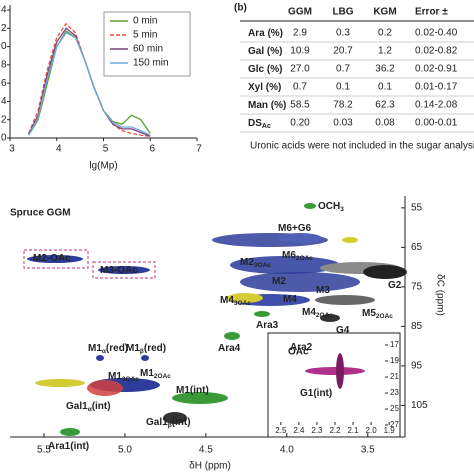 This screenshot has width=474, height=474. What do you see at coordinates (334, 385) in the screenshot?
I see `inset-frame` at bounding box center [334, 385].